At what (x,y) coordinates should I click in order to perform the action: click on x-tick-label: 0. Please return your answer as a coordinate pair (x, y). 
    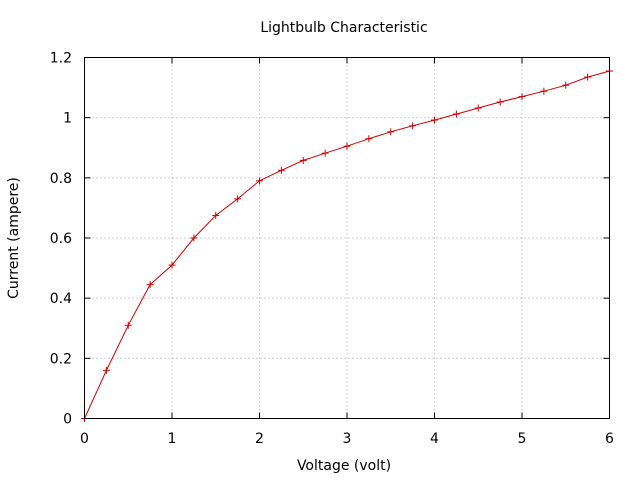
    Looking at the image, I should click on (84, 439).